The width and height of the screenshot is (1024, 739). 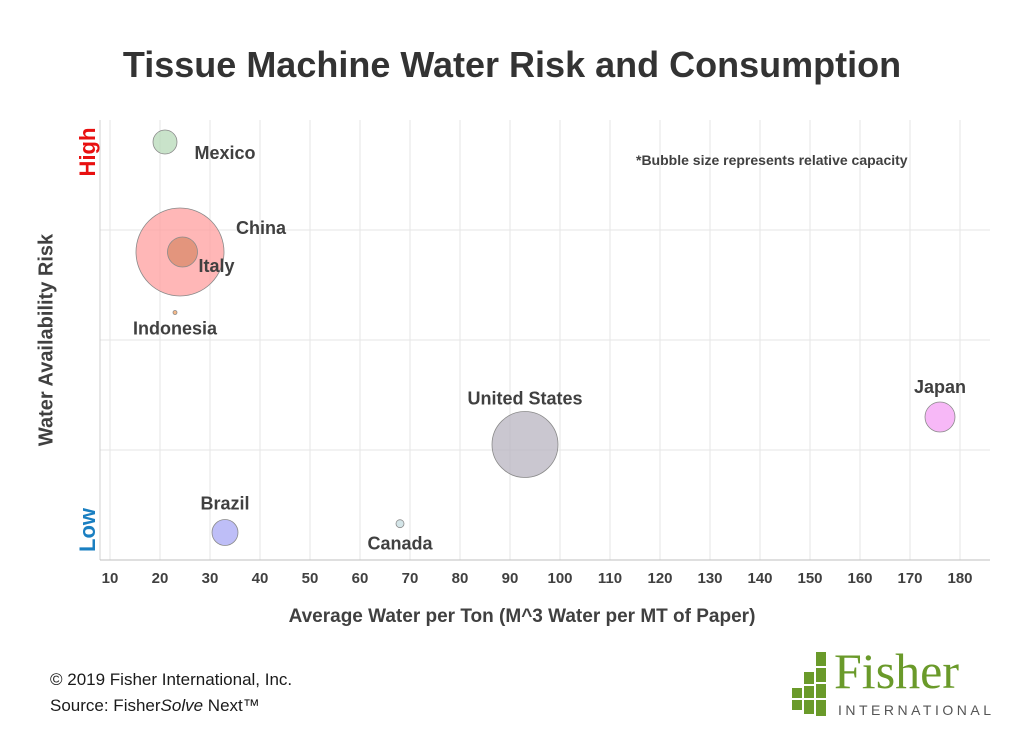 I want to click on x-tick-label: 90, so click(x=510, y=578).